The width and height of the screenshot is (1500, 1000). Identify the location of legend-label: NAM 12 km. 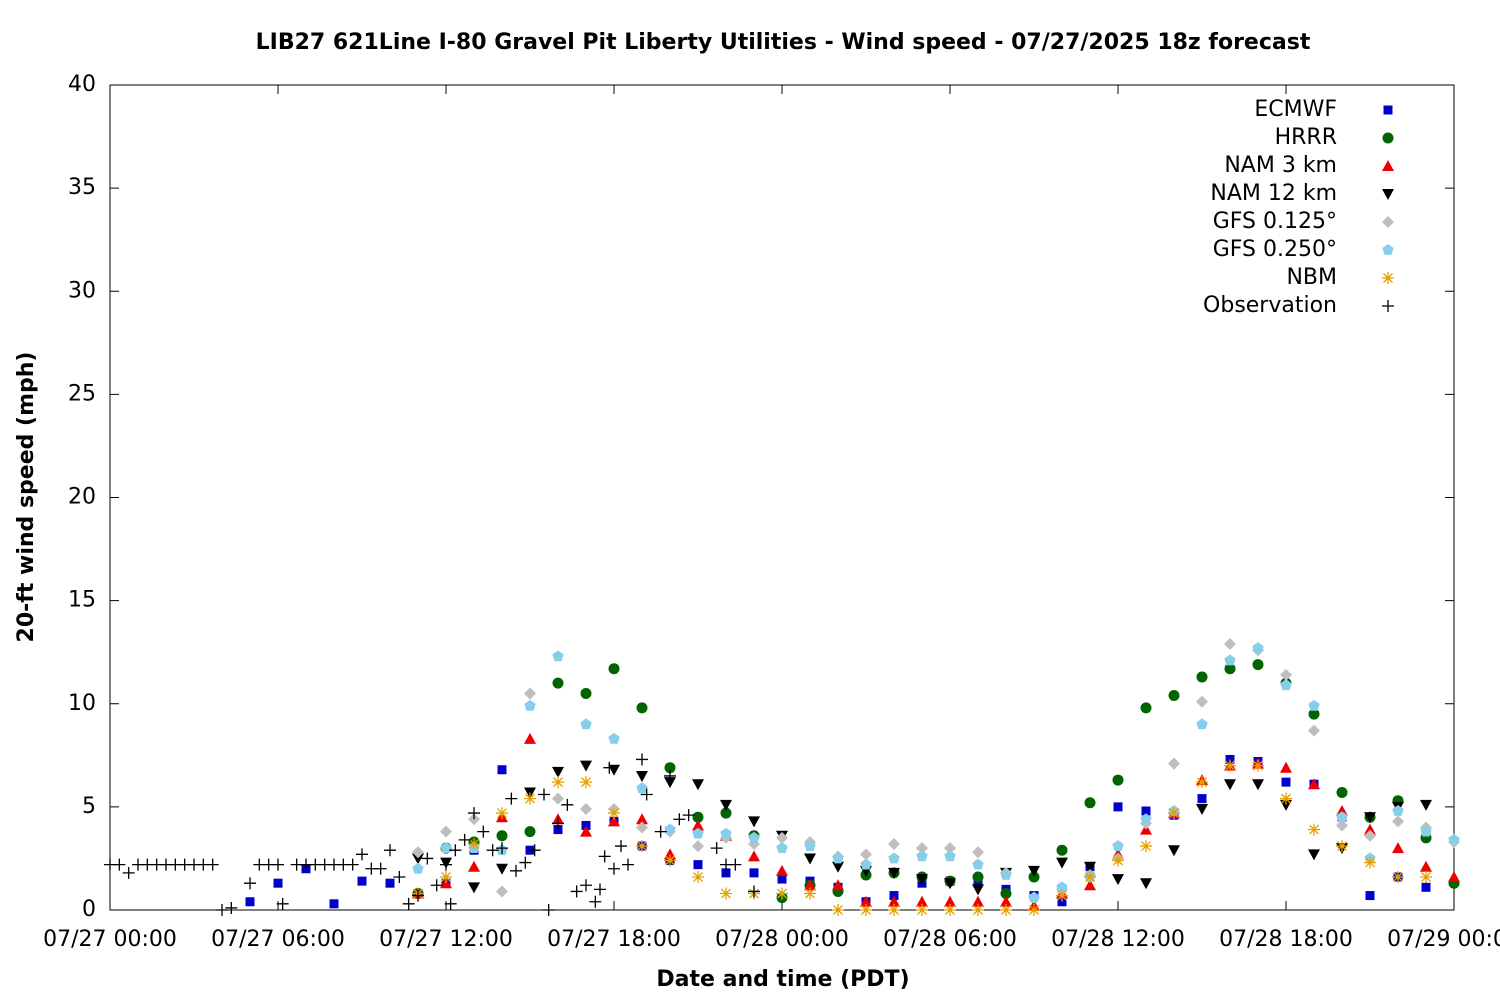
(1273, 193).